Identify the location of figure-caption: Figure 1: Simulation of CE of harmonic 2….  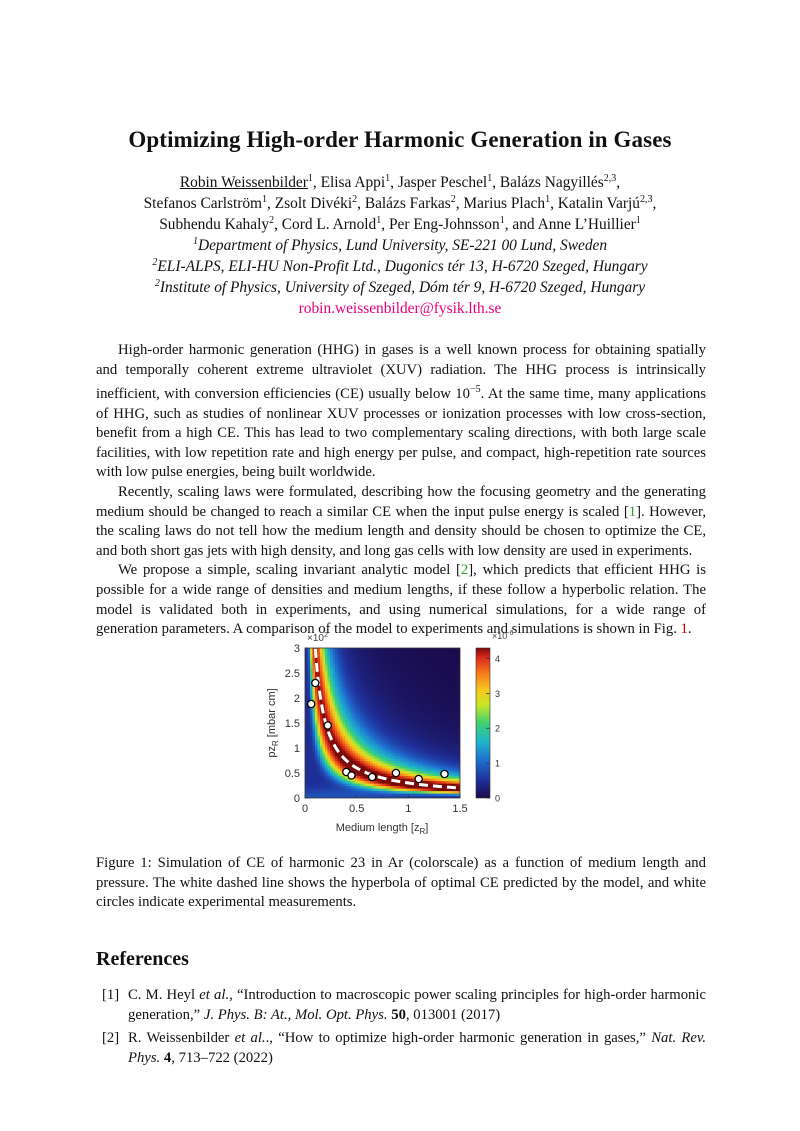
(401, 883).